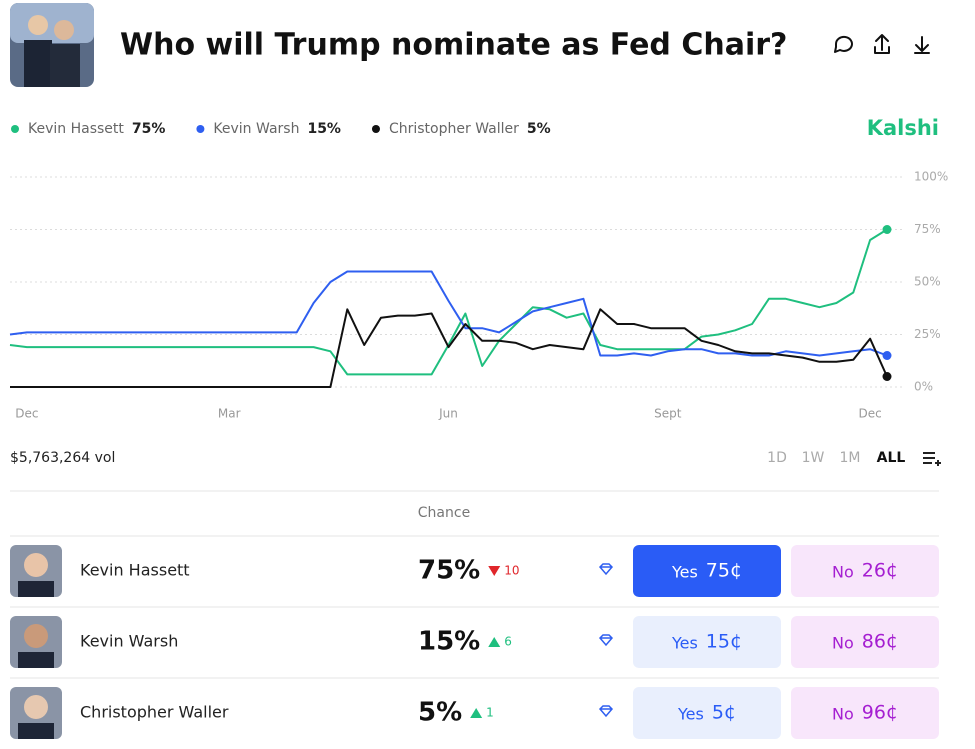 The width and height of the screenshot is (975, 749). Describe the element at coordinates (324, 129) in the screenshot. I see `legend-value: 15%` at that location.